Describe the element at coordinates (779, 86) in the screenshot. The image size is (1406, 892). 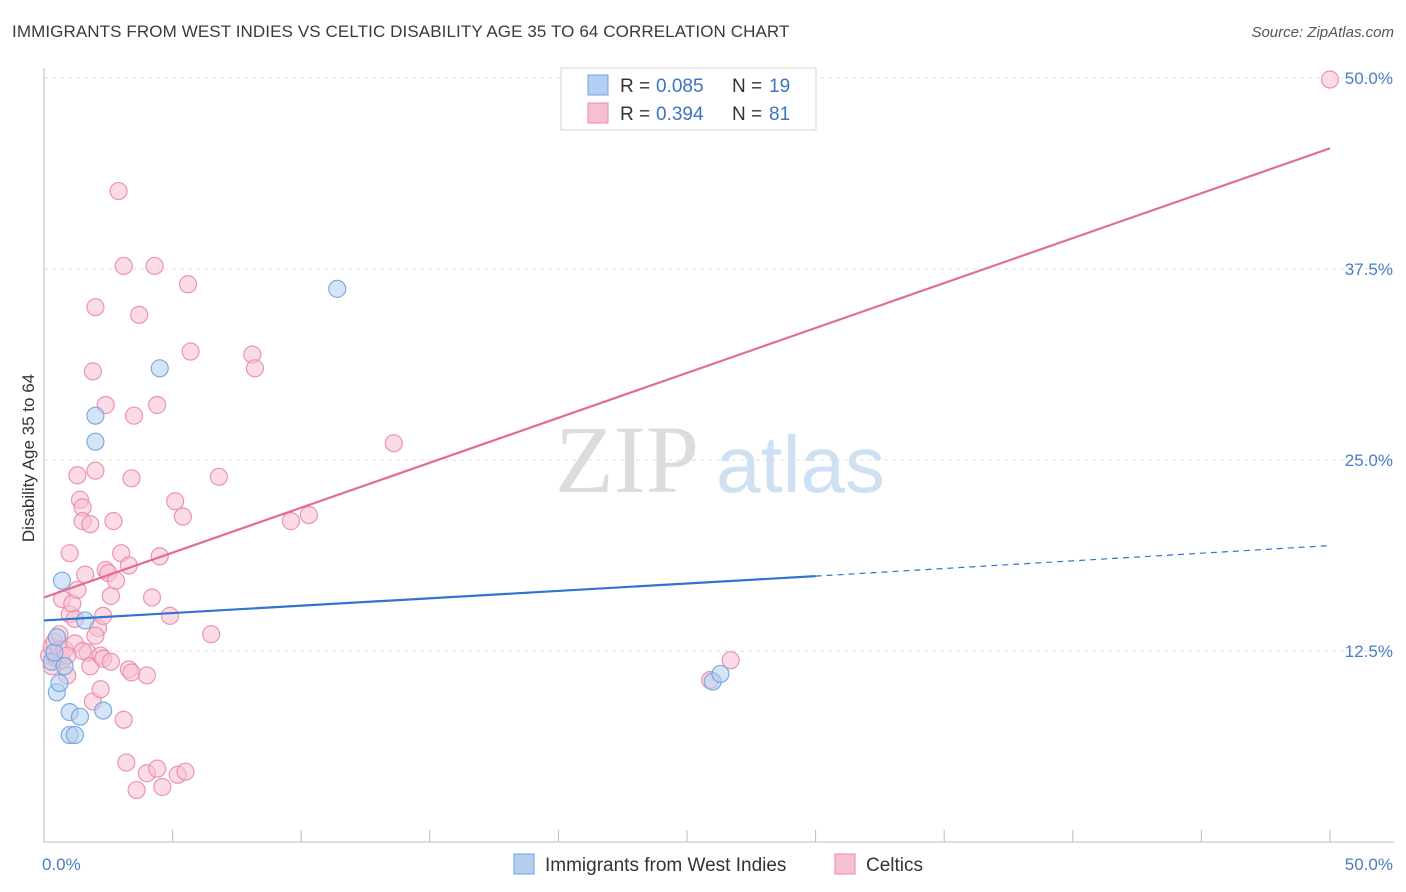
I see `legend-n-value: 19` at that location.